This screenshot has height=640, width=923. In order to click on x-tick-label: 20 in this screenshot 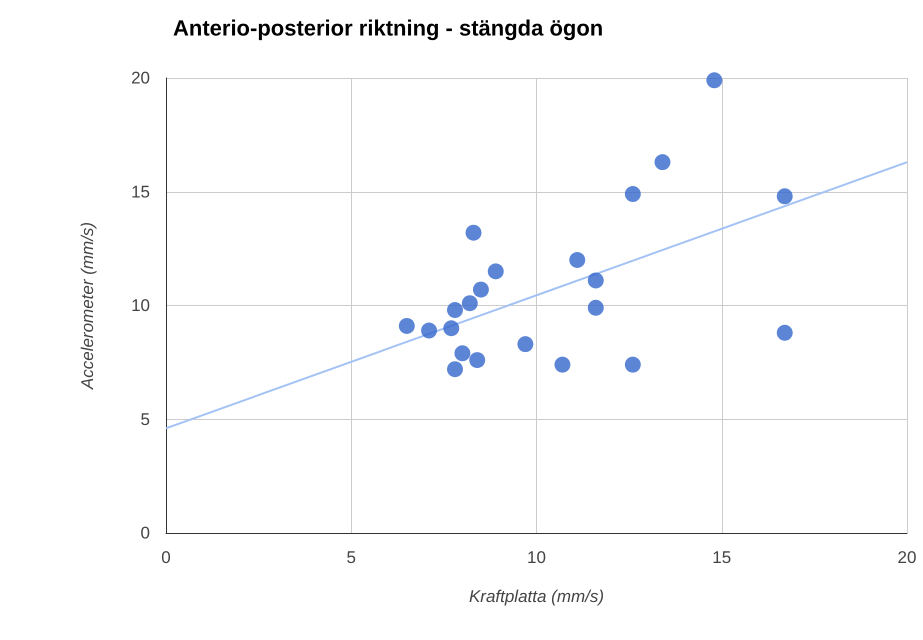, I will do `click(907, 557)`.